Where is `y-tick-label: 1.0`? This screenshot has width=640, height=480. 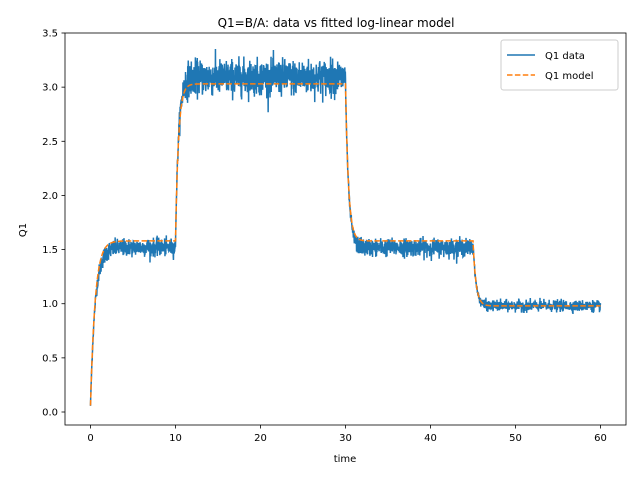 y-tick-label: 1.0 is located at coordinates (50, 304).